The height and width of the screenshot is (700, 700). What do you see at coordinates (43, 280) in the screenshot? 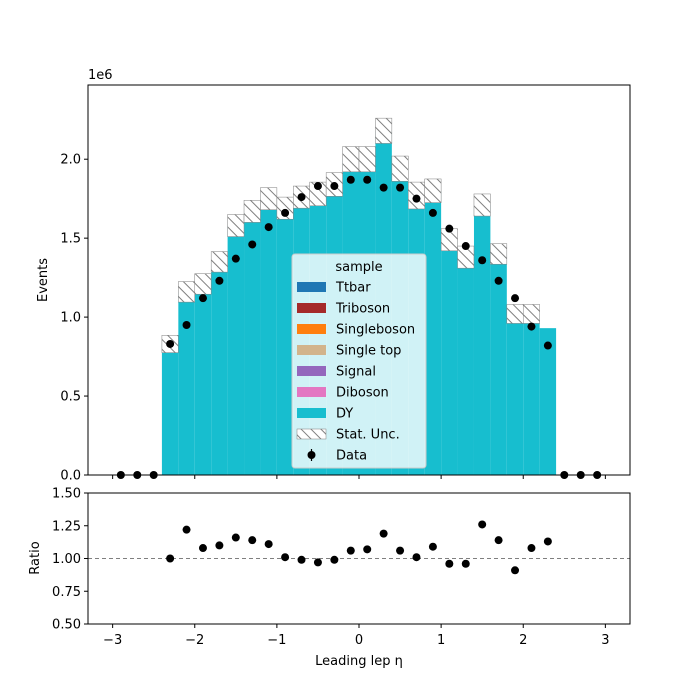
I see `main-y-label: Events` at bounding box center [43, 280].